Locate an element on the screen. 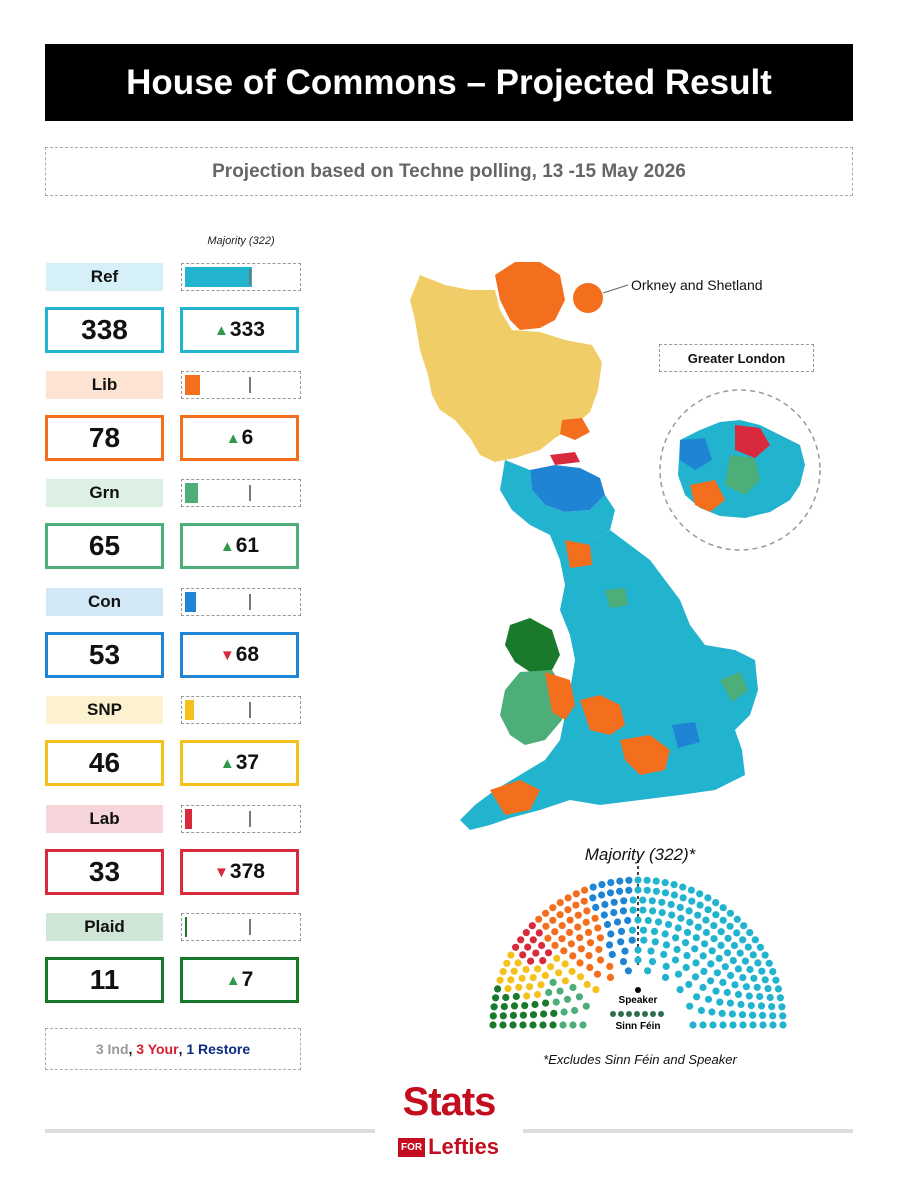 Image resolution: width=898 pixels, height=1200 pixels. map-london-small is located at coordinates (686, 735).